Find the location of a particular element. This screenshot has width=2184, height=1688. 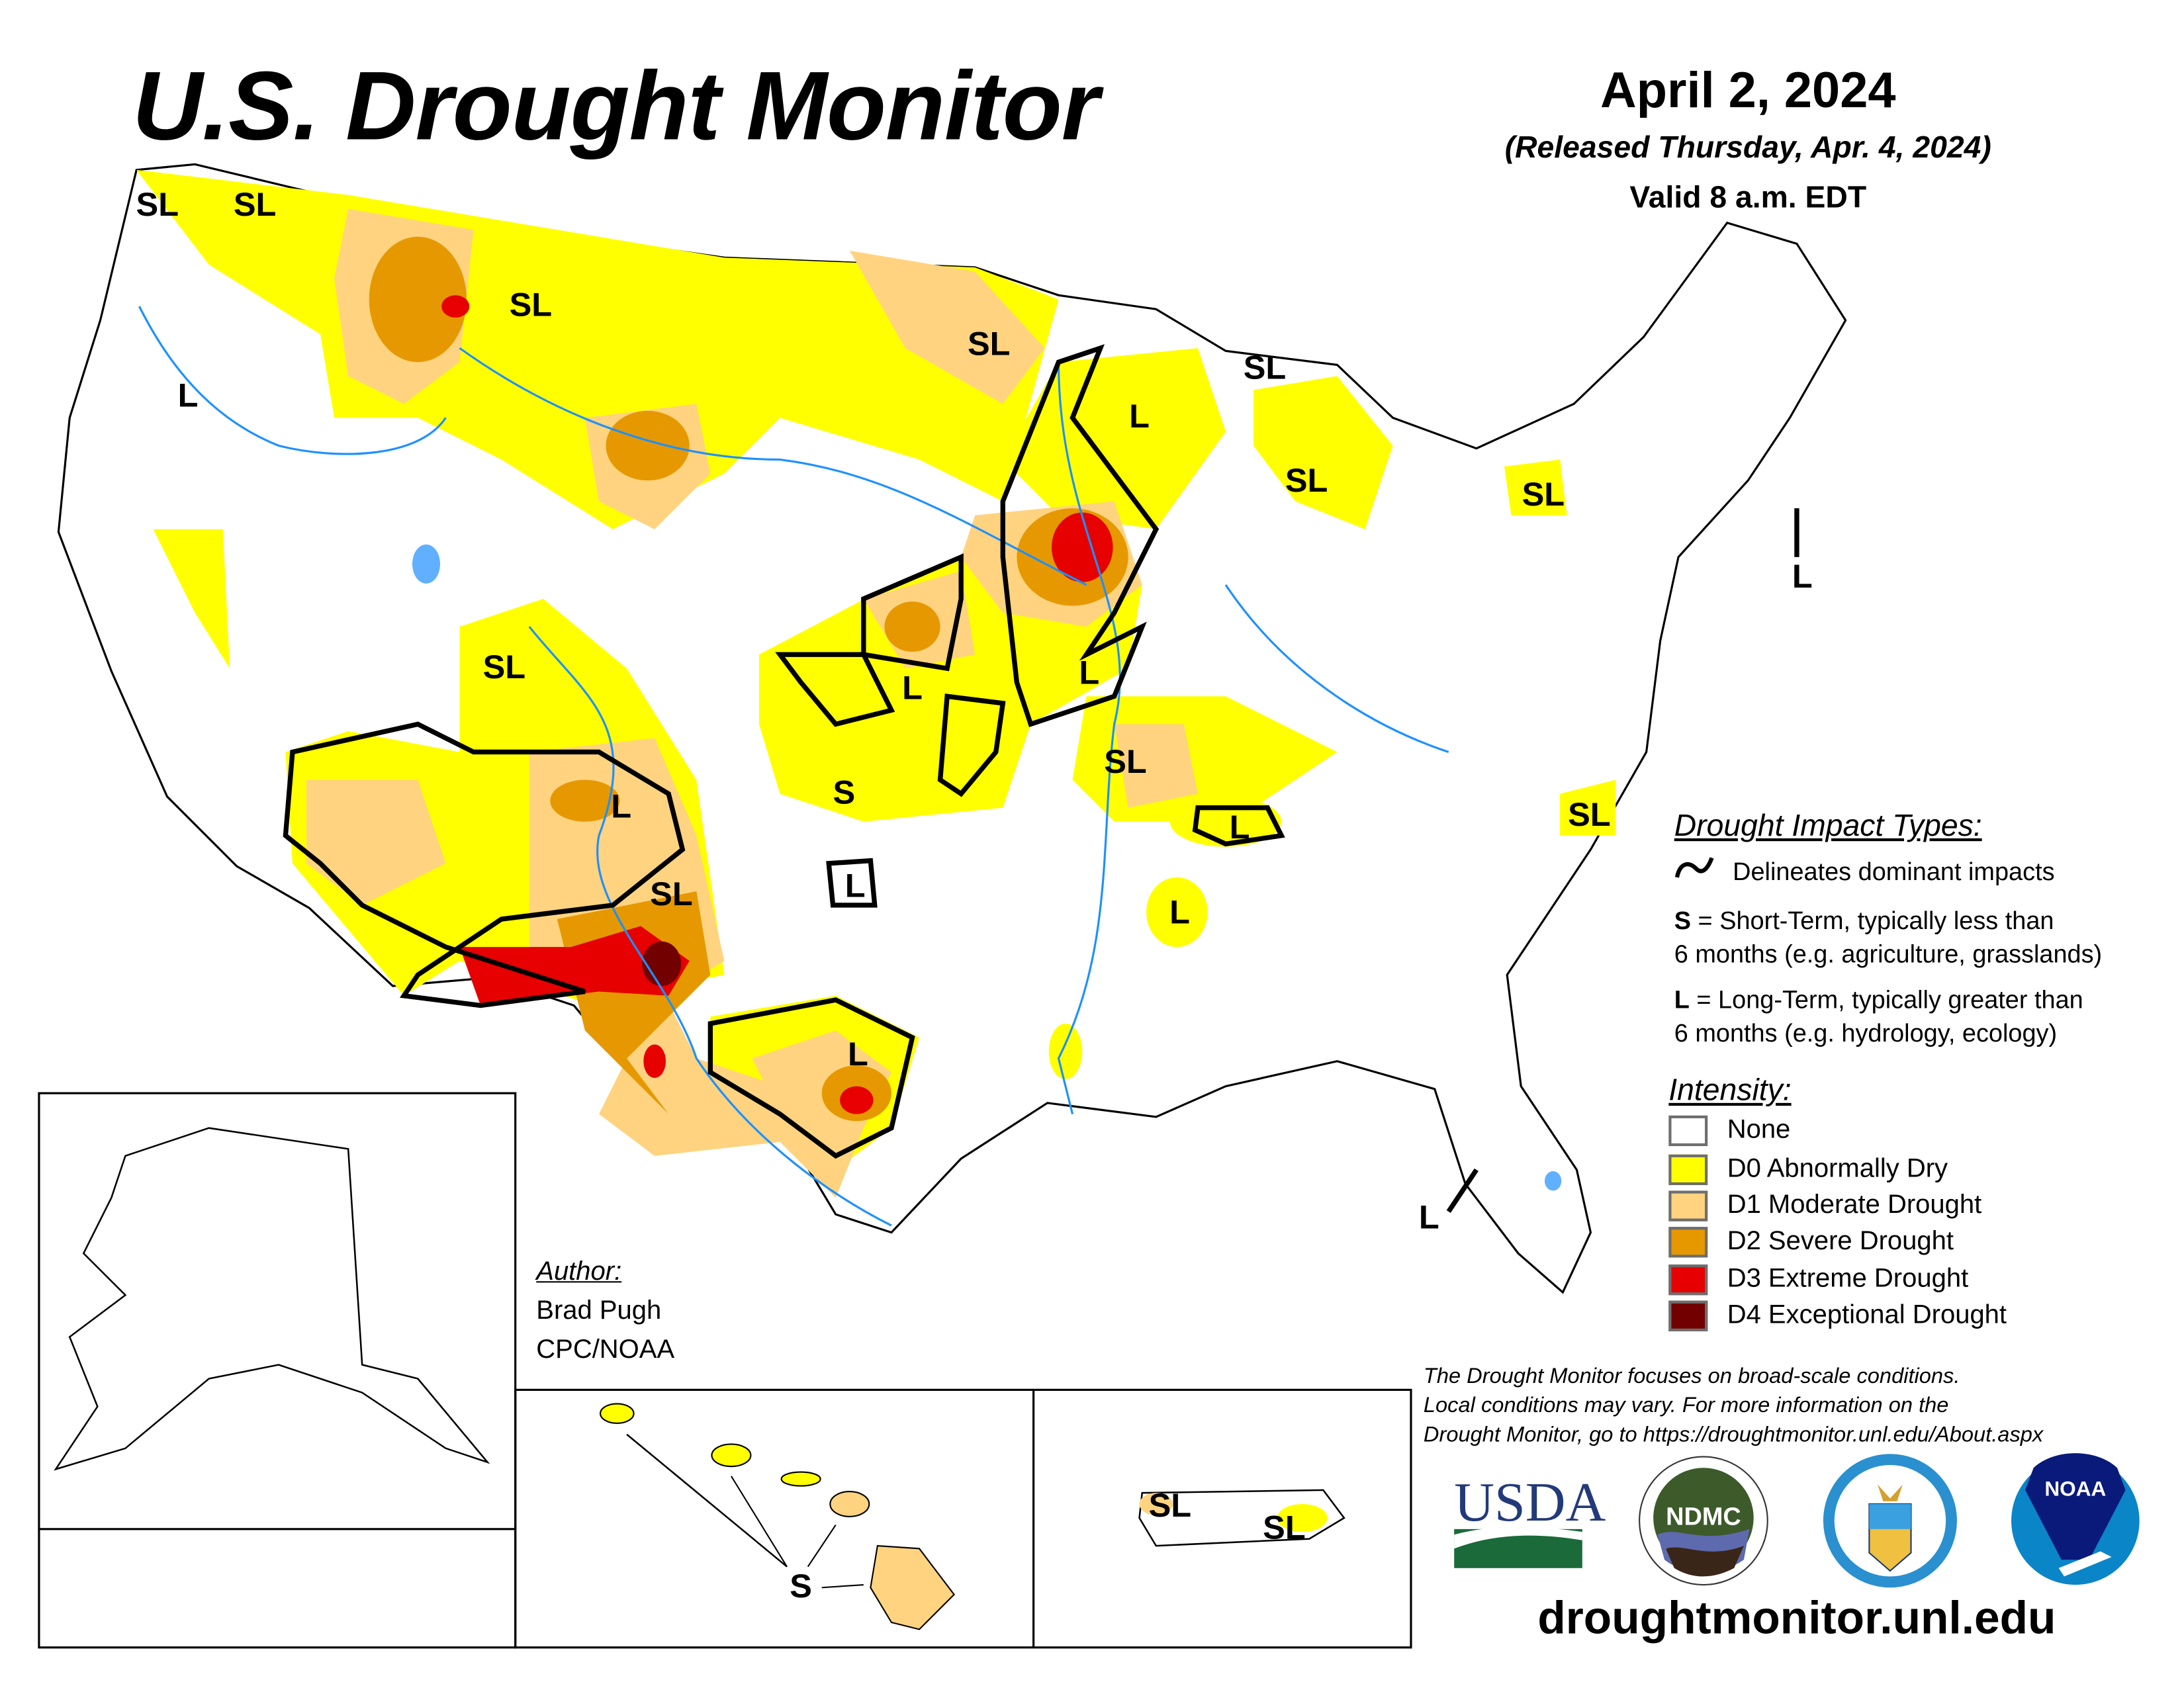

usda-logo: USDA is located at coordinates (1530, 1520).